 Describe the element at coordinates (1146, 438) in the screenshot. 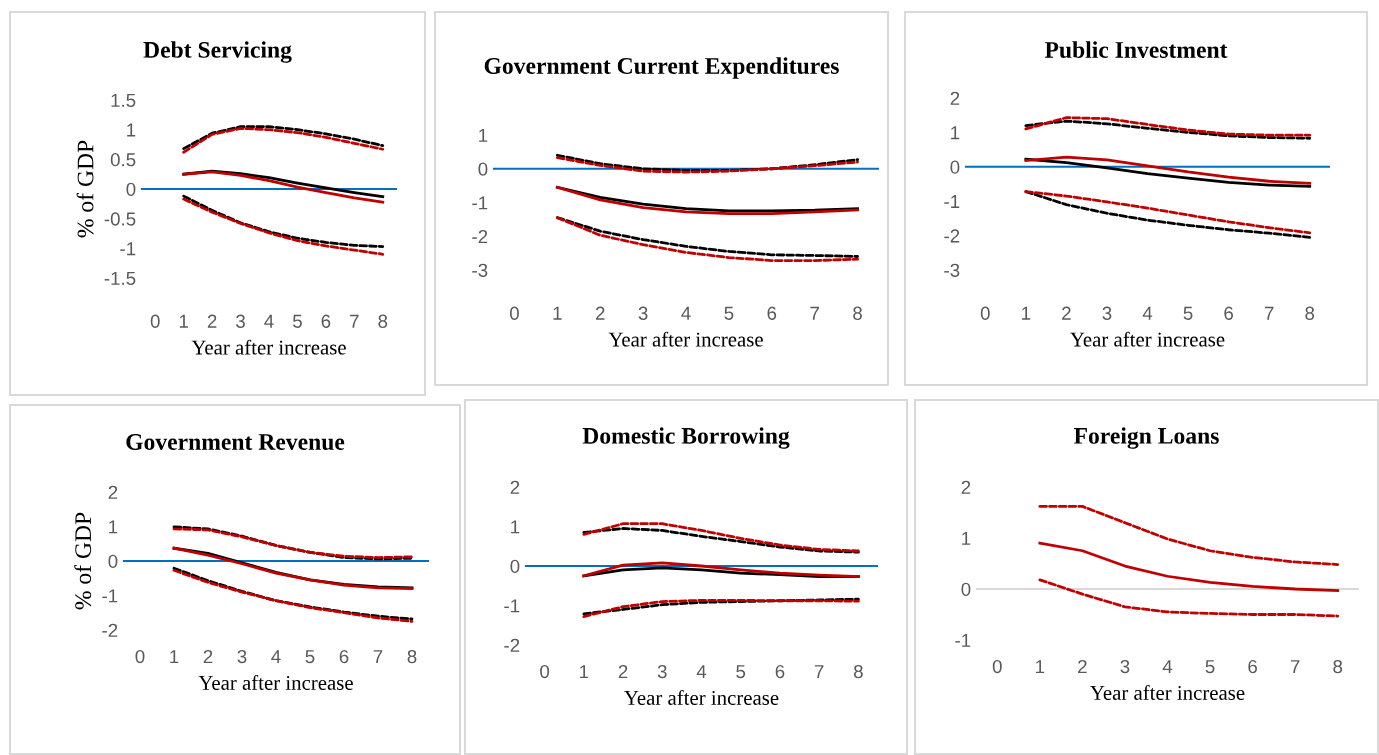

I see `chart-title: Foreign Loans` at that location.